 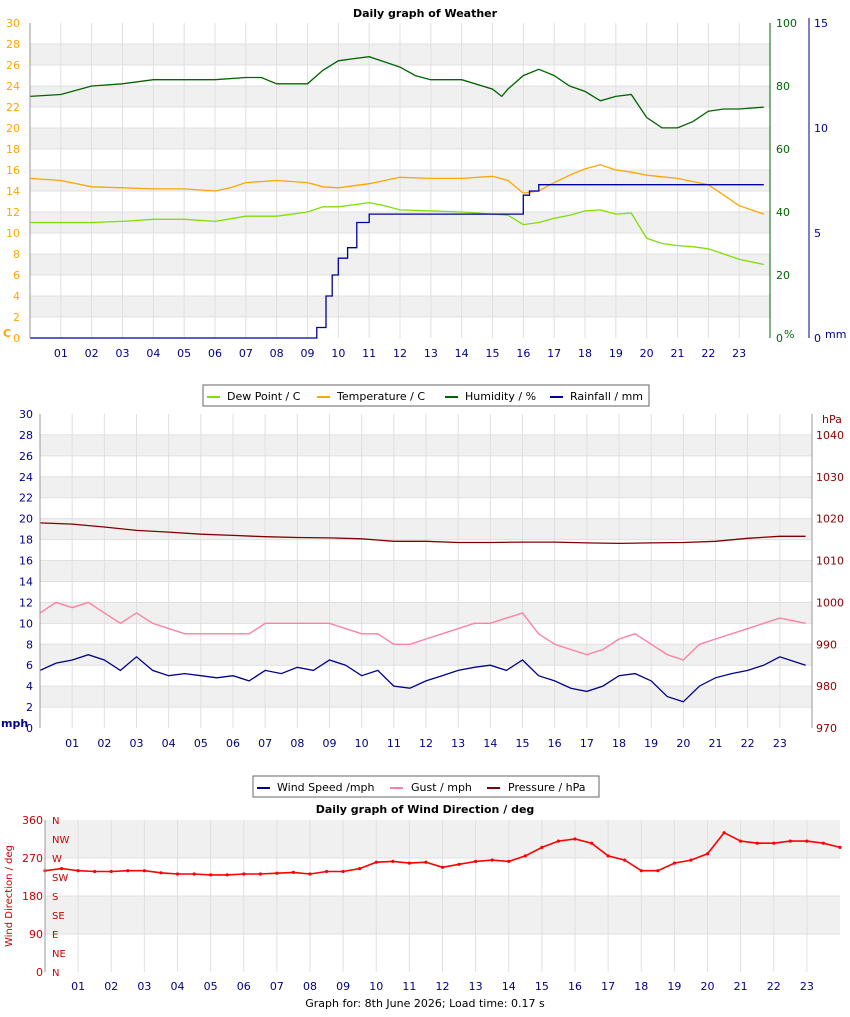 I want to click on compass-label: W, so click(x=57, y=859).